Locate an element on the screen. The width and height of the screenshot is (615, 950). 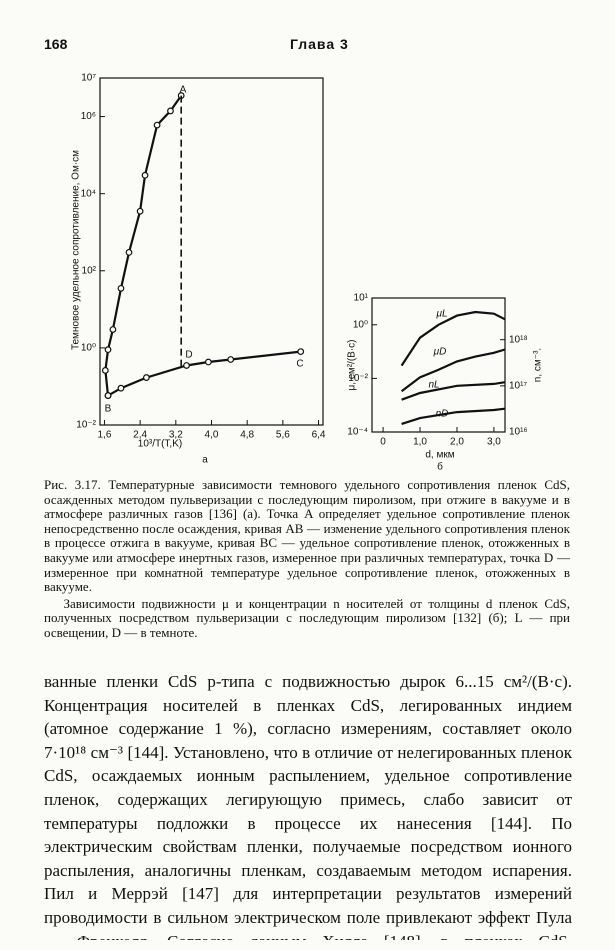
x-tick-label: 5,6 is located at coordinates (283, 435).